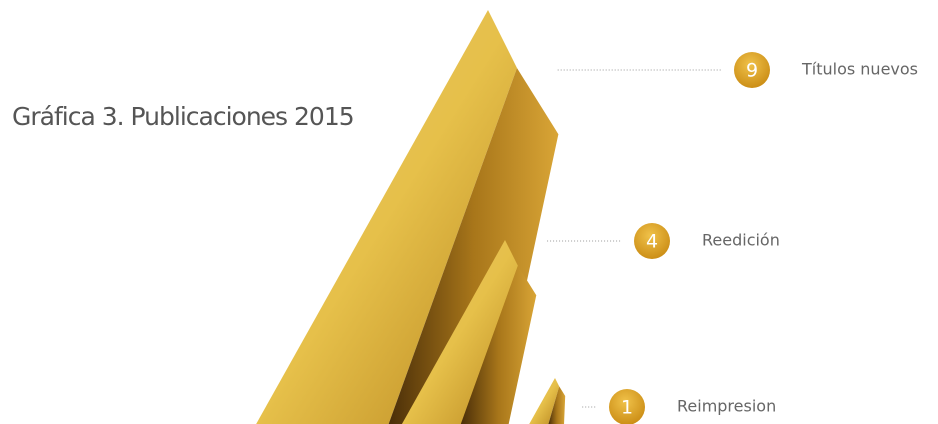 This screenshot has height=424, width=938. Describe the element at coordinates (741, 240) in the screenshot. I see `category-label: Reedición` at that location.